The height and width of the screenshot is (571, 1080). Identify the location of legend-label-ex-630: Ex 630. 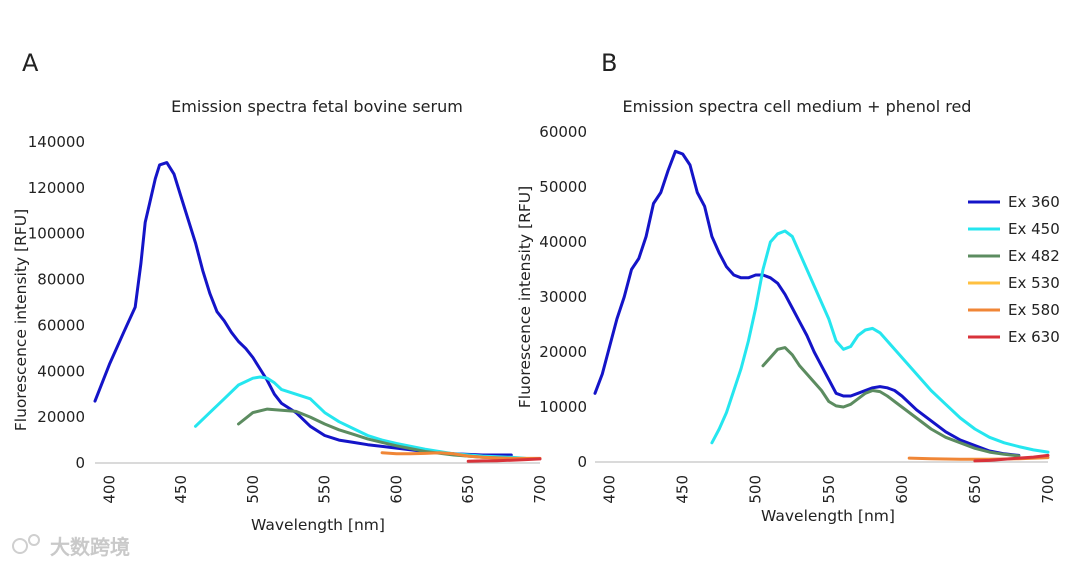
(1034, 337).